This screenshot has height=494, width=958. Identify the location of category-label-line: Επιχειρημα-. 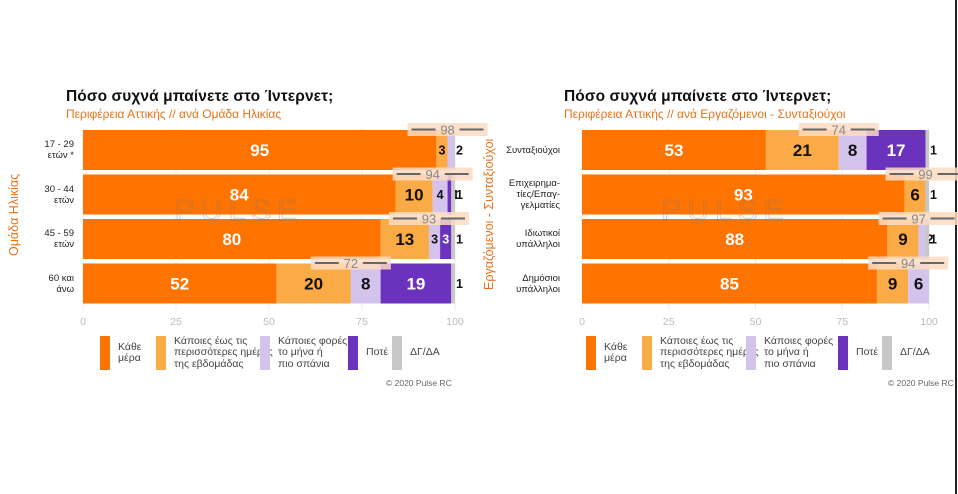
(534, 183).